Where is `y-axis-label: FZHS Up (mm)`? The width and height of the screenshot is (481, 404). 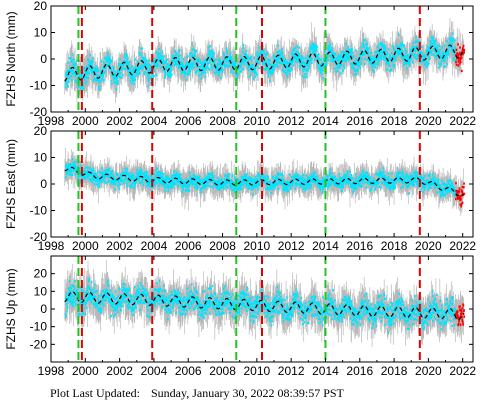
y-axis-label: FZHS Up (mm) is located at coordinates (11, 308).